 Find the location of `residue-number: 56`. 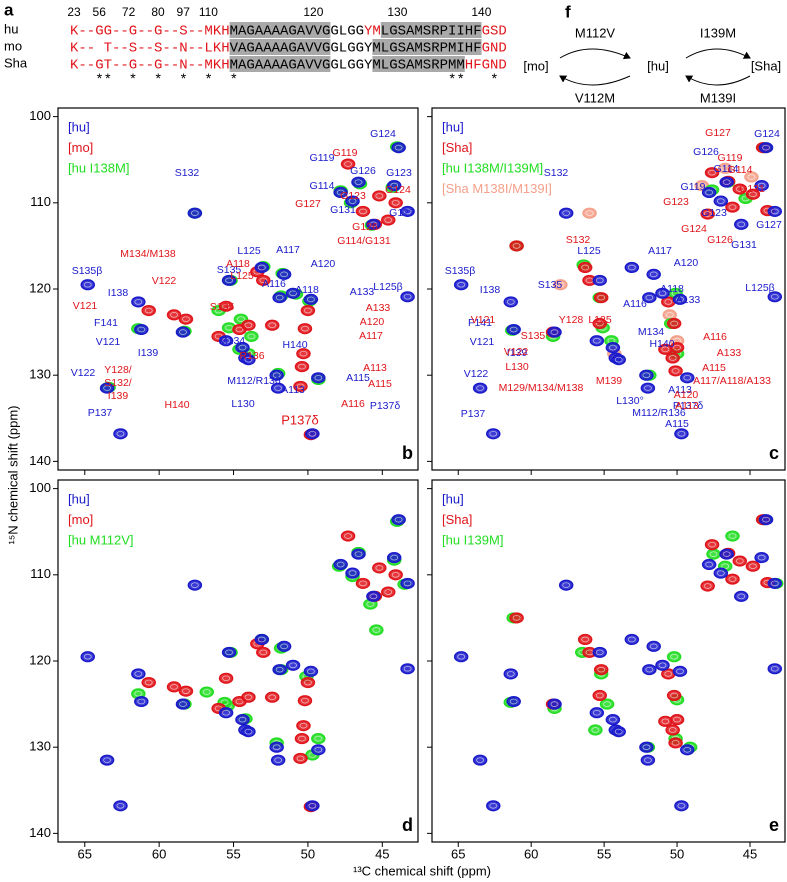

residue-number: 56 is located at coordinates (100, 12).